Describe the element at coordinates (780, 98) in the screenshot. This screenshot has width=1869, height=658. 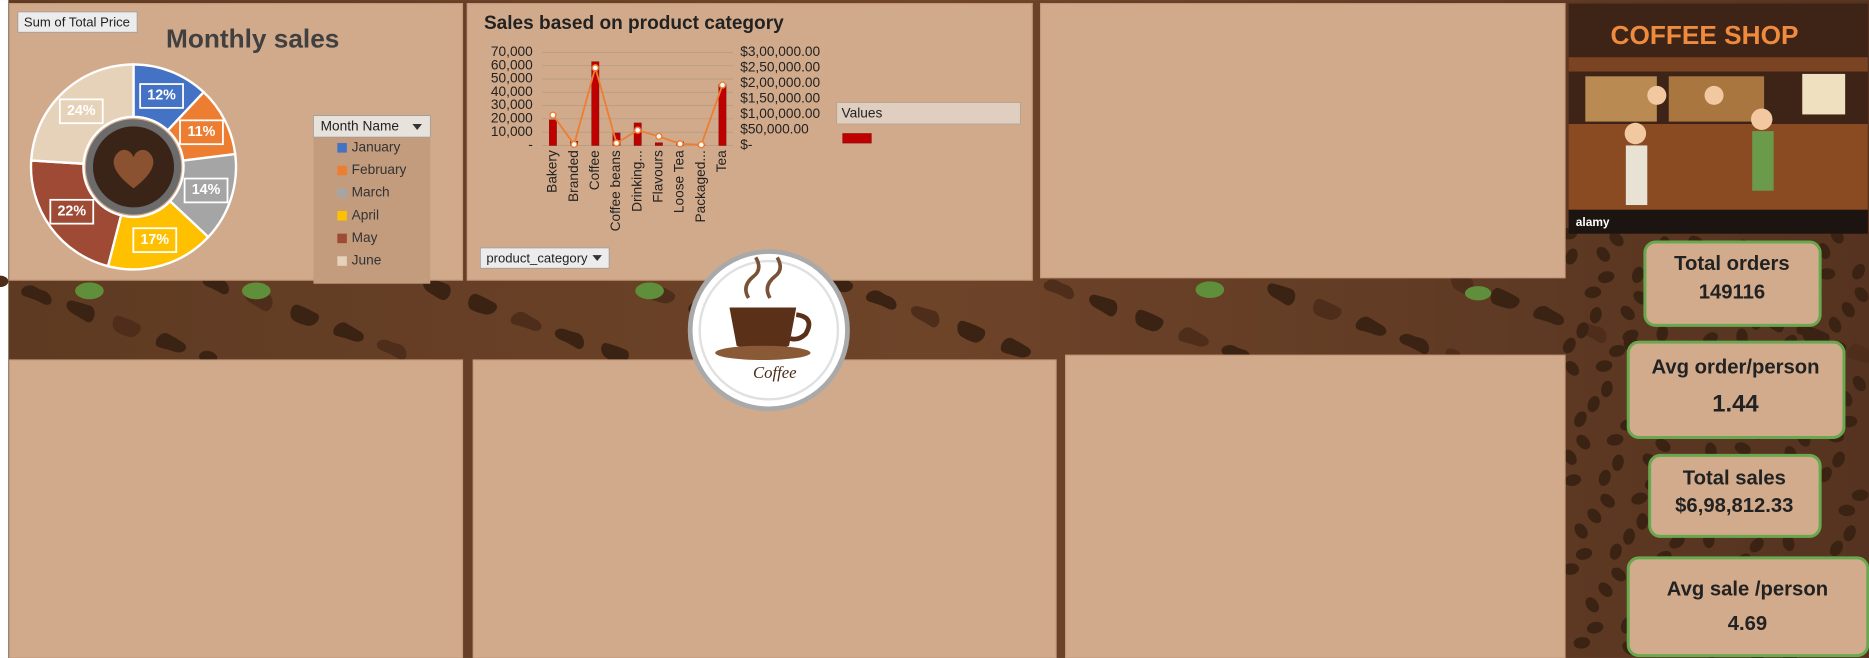
I see `y2-tick-label: $1,50,000.00` at that location.